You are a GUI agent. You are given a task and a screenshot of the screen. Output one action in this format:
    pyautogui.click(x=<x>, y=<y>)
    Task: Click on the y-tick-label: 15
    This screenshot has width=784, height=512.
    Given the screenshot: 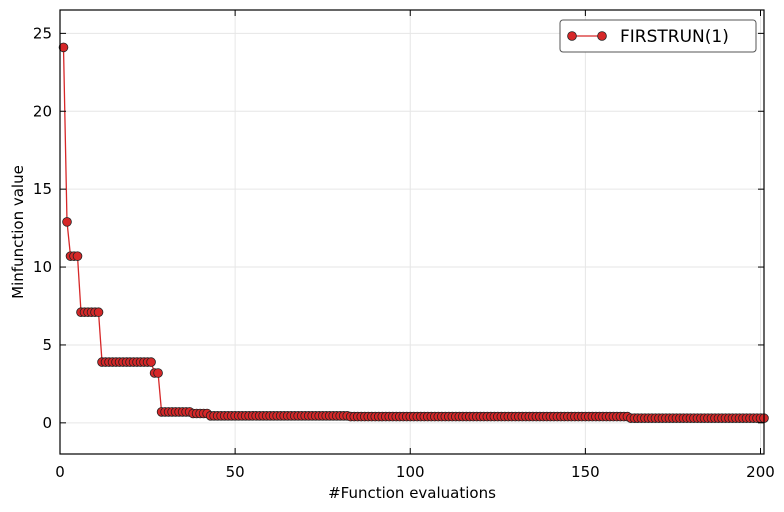 What is the action you would take?
    pyautogui.click(x=42, y=189)
    